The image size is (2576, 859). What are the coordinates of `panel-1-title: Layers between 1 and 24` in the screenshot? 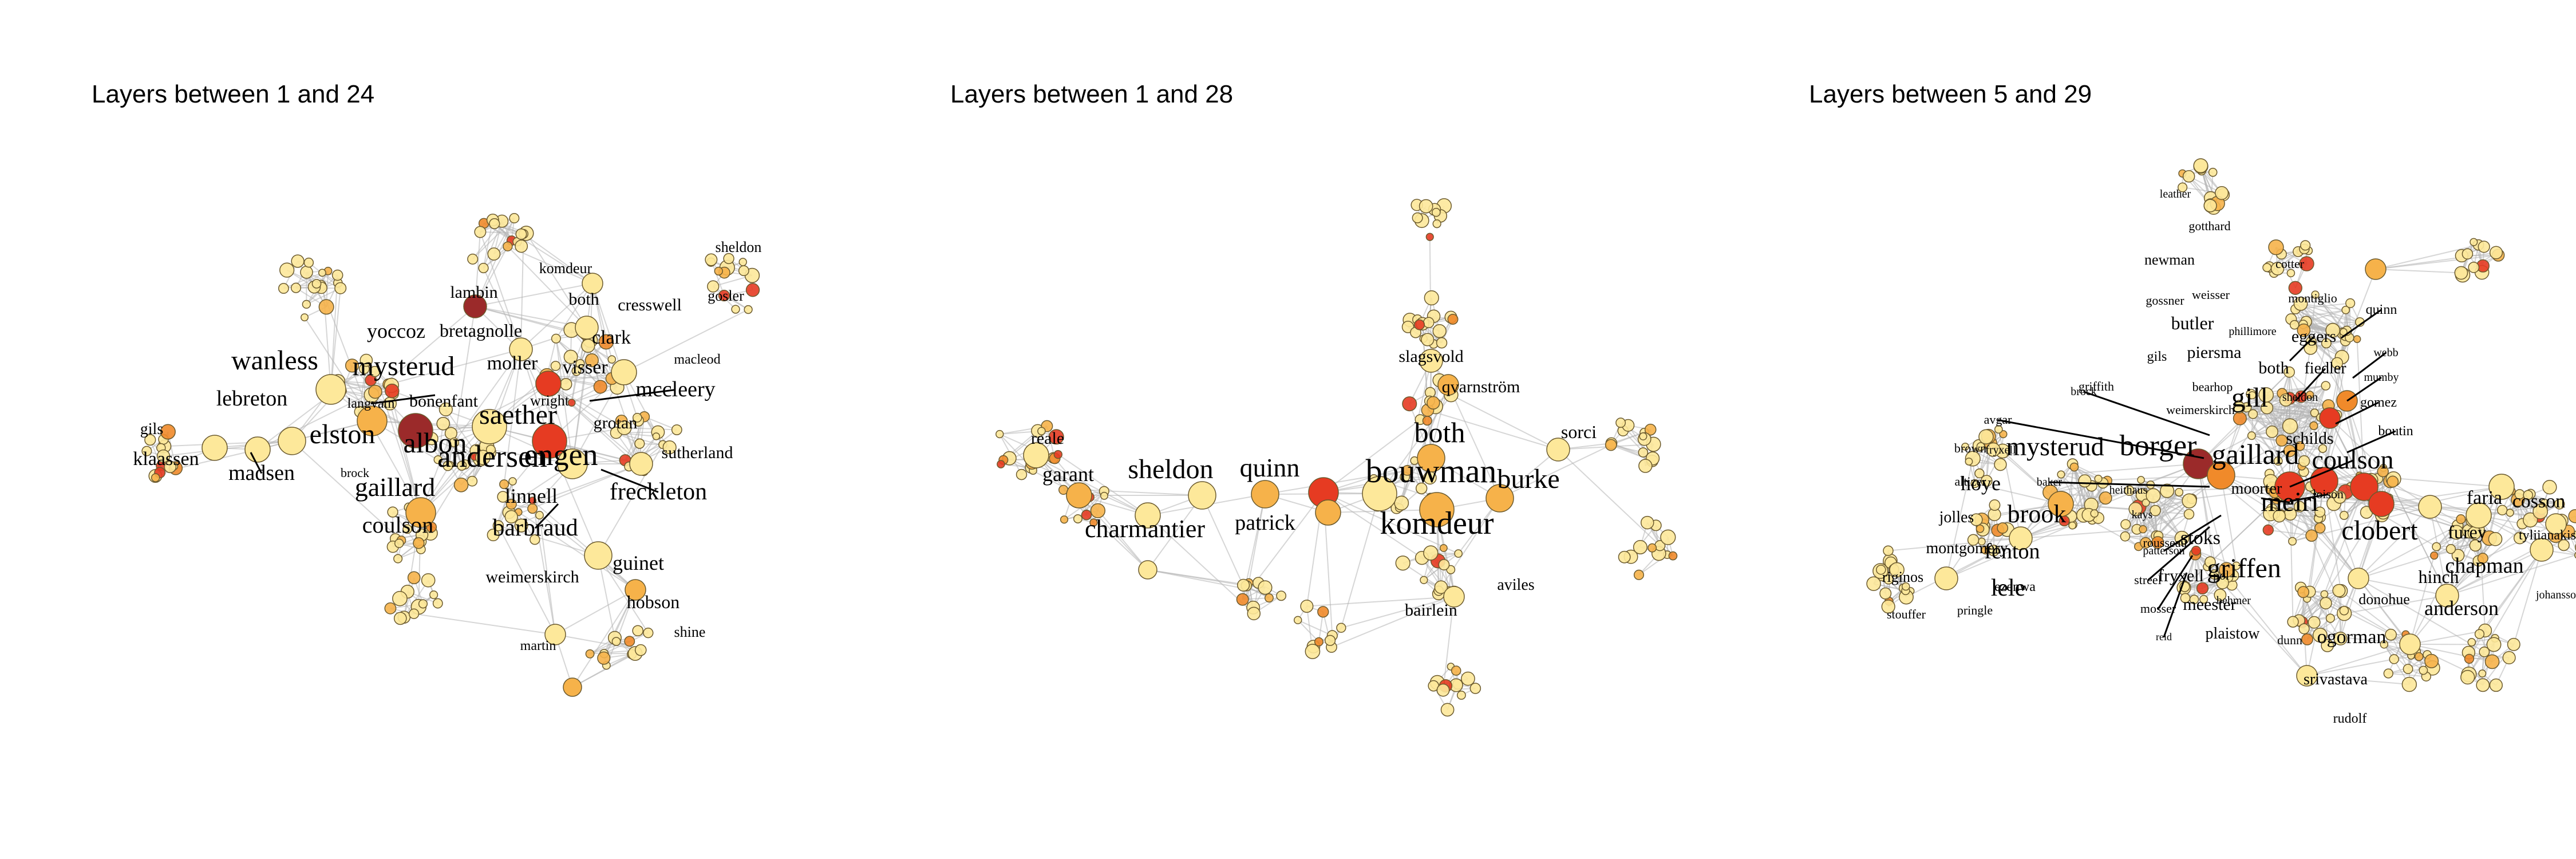 It's located at (233, 94).